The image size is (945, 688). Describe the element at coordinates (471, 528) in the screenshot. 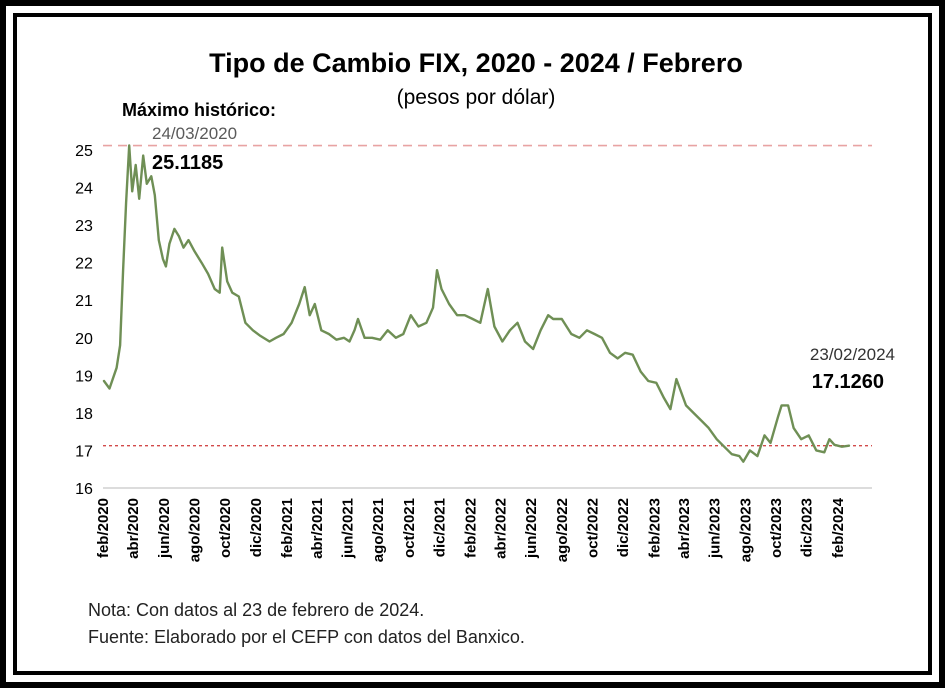

I see `x-tick-label: feb/2022` at that location.